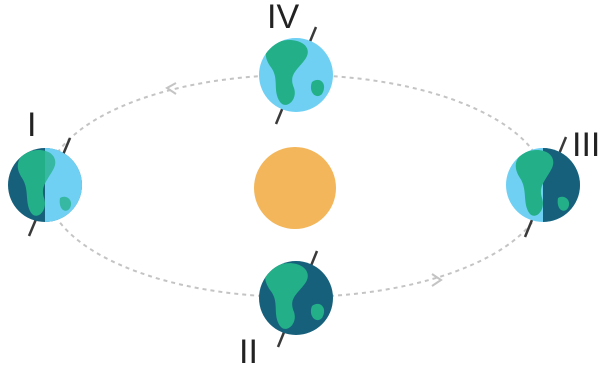 Image resolution: width=599 pixels, height=371 pixels. What do you see at coordinates (31, 125) in the screenshot?
I see `label-position-1: I` at bounding box center [31, 125].